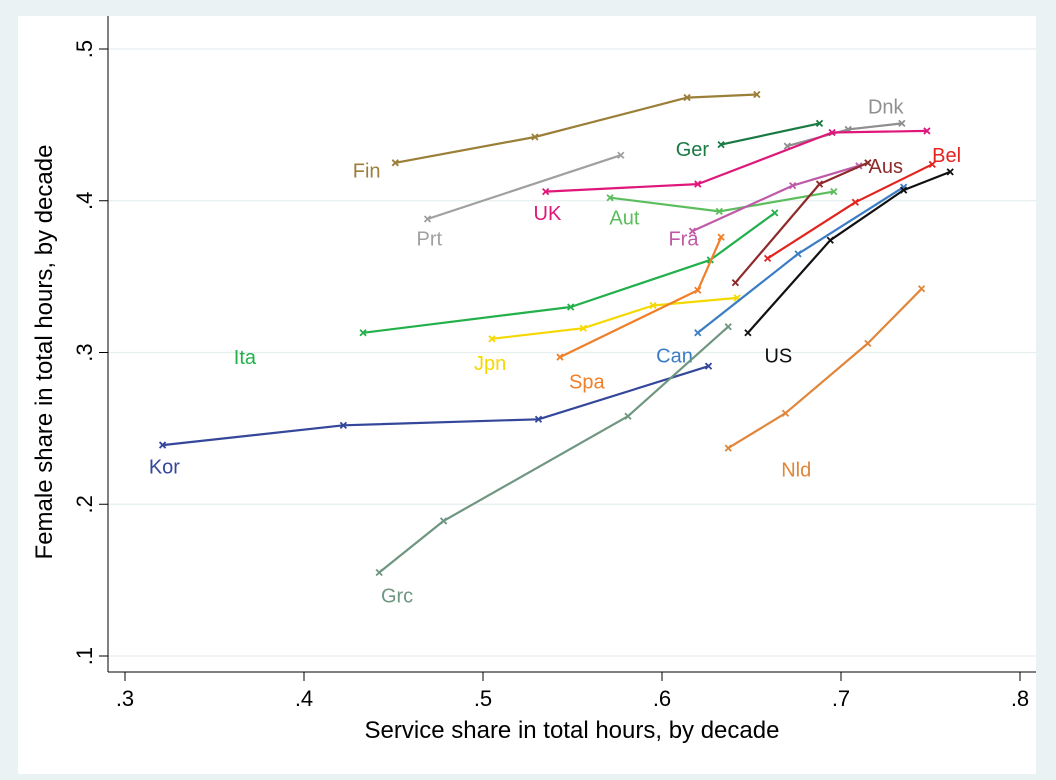 The height and width of the screenshot is (780, 1056). I want to click on series-label: Nld, so click(796, 470).